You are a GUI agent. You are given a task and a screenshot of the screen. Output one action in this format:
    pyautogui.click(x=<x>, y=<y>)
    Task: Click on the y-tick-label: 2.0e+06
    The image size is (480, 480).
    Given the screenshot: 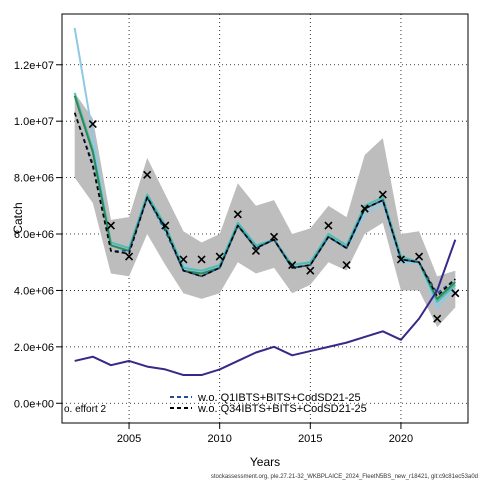 What is the action you would take?
    pyautogui.click(x=34, y=348)
    